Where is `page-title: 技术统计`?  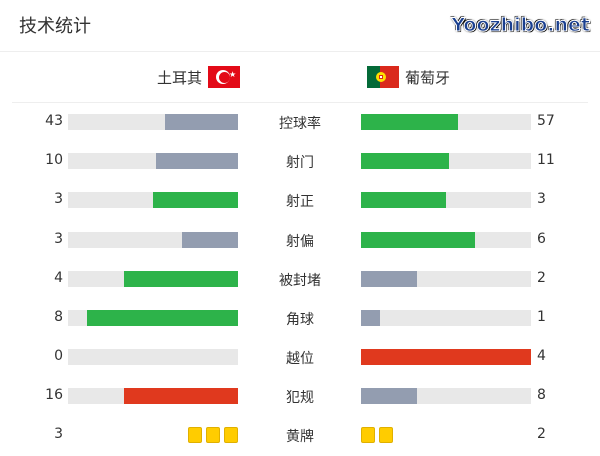
page-title: 技术统计 is located at coordinates (55, 26).